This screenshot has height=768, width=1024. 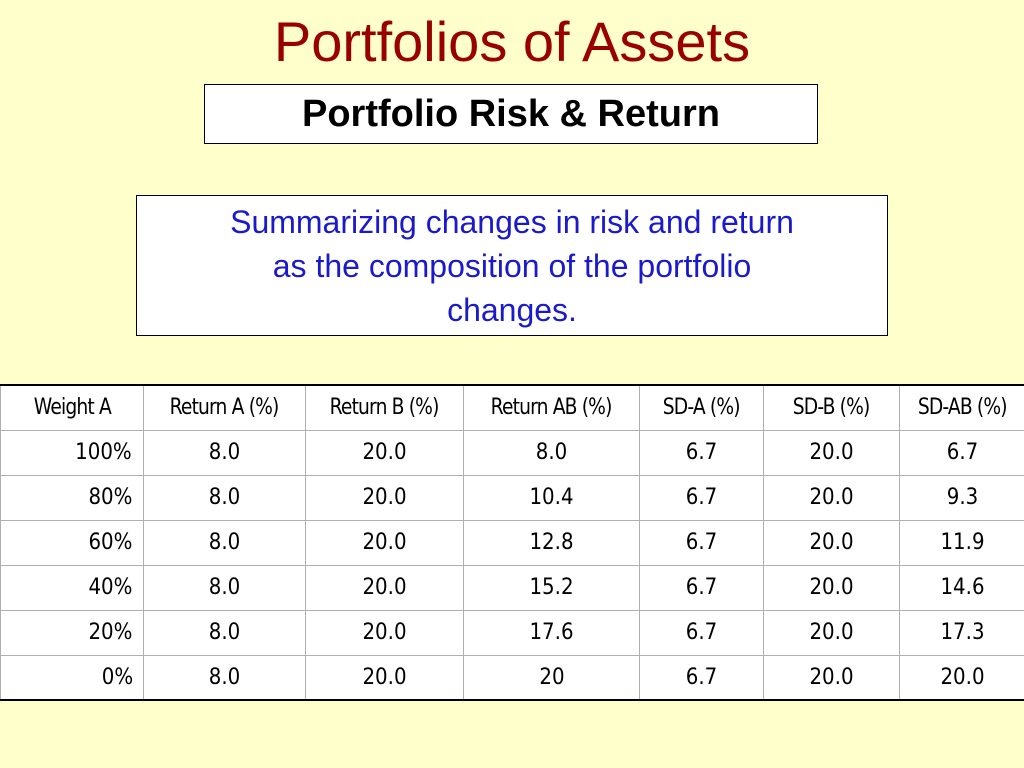 I want to click on table-row: 40% 8.0 20.0 15.2 6.7 20.0 14.6, so click(x=512, y=587).